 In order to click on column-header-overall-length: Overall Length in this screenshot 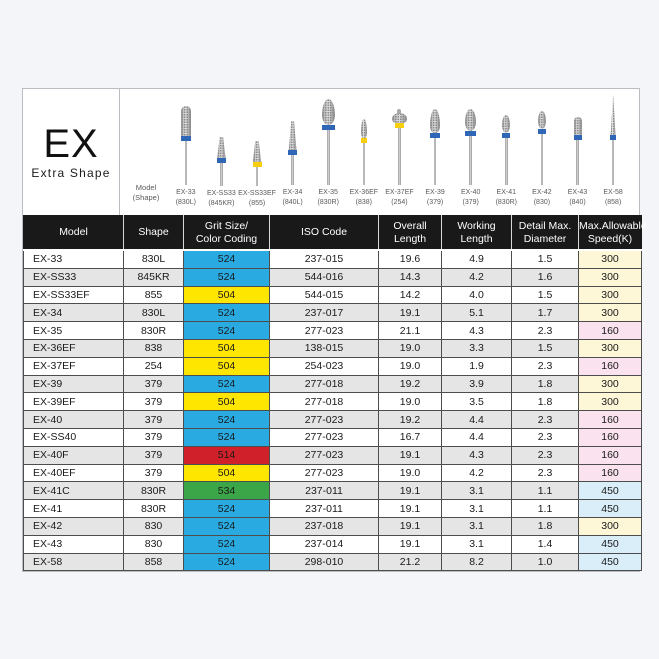, I will do `click(410, 233)`.